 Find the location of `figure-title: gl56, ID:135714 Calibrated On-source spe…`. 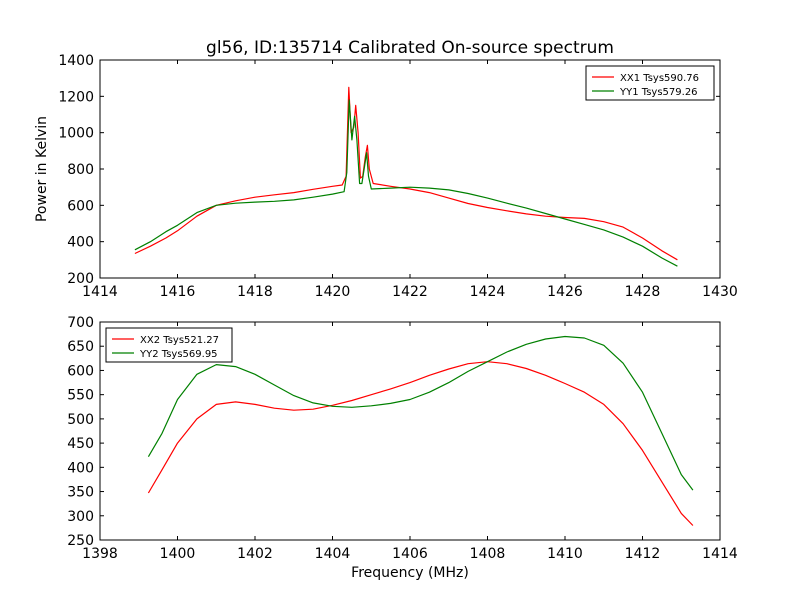

figure-title: gl56, ID:135714 Calibrated On-source spe… is located at coordinates (410, 48).